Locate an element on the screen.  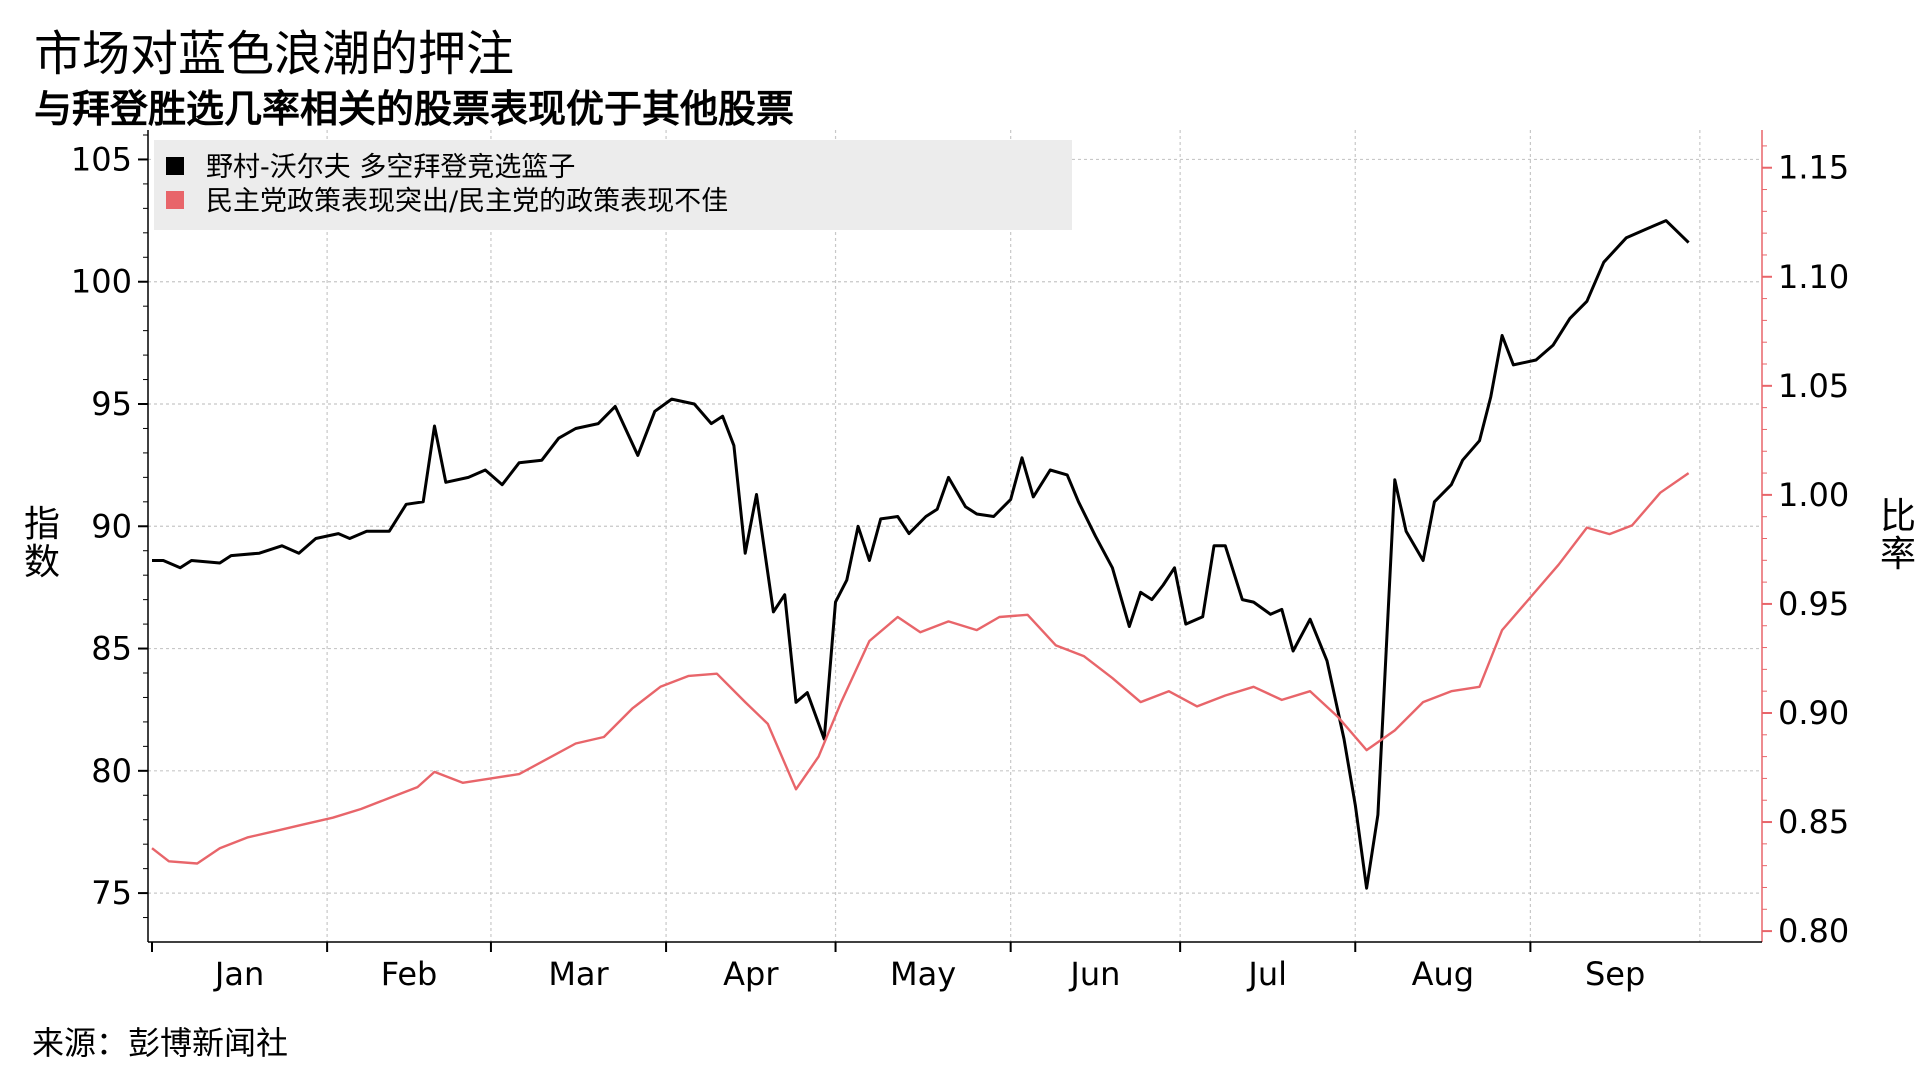
legend-label: 民主党政策表现突出/民主党的政策表现不佳 is located at coordinates (467, 201).